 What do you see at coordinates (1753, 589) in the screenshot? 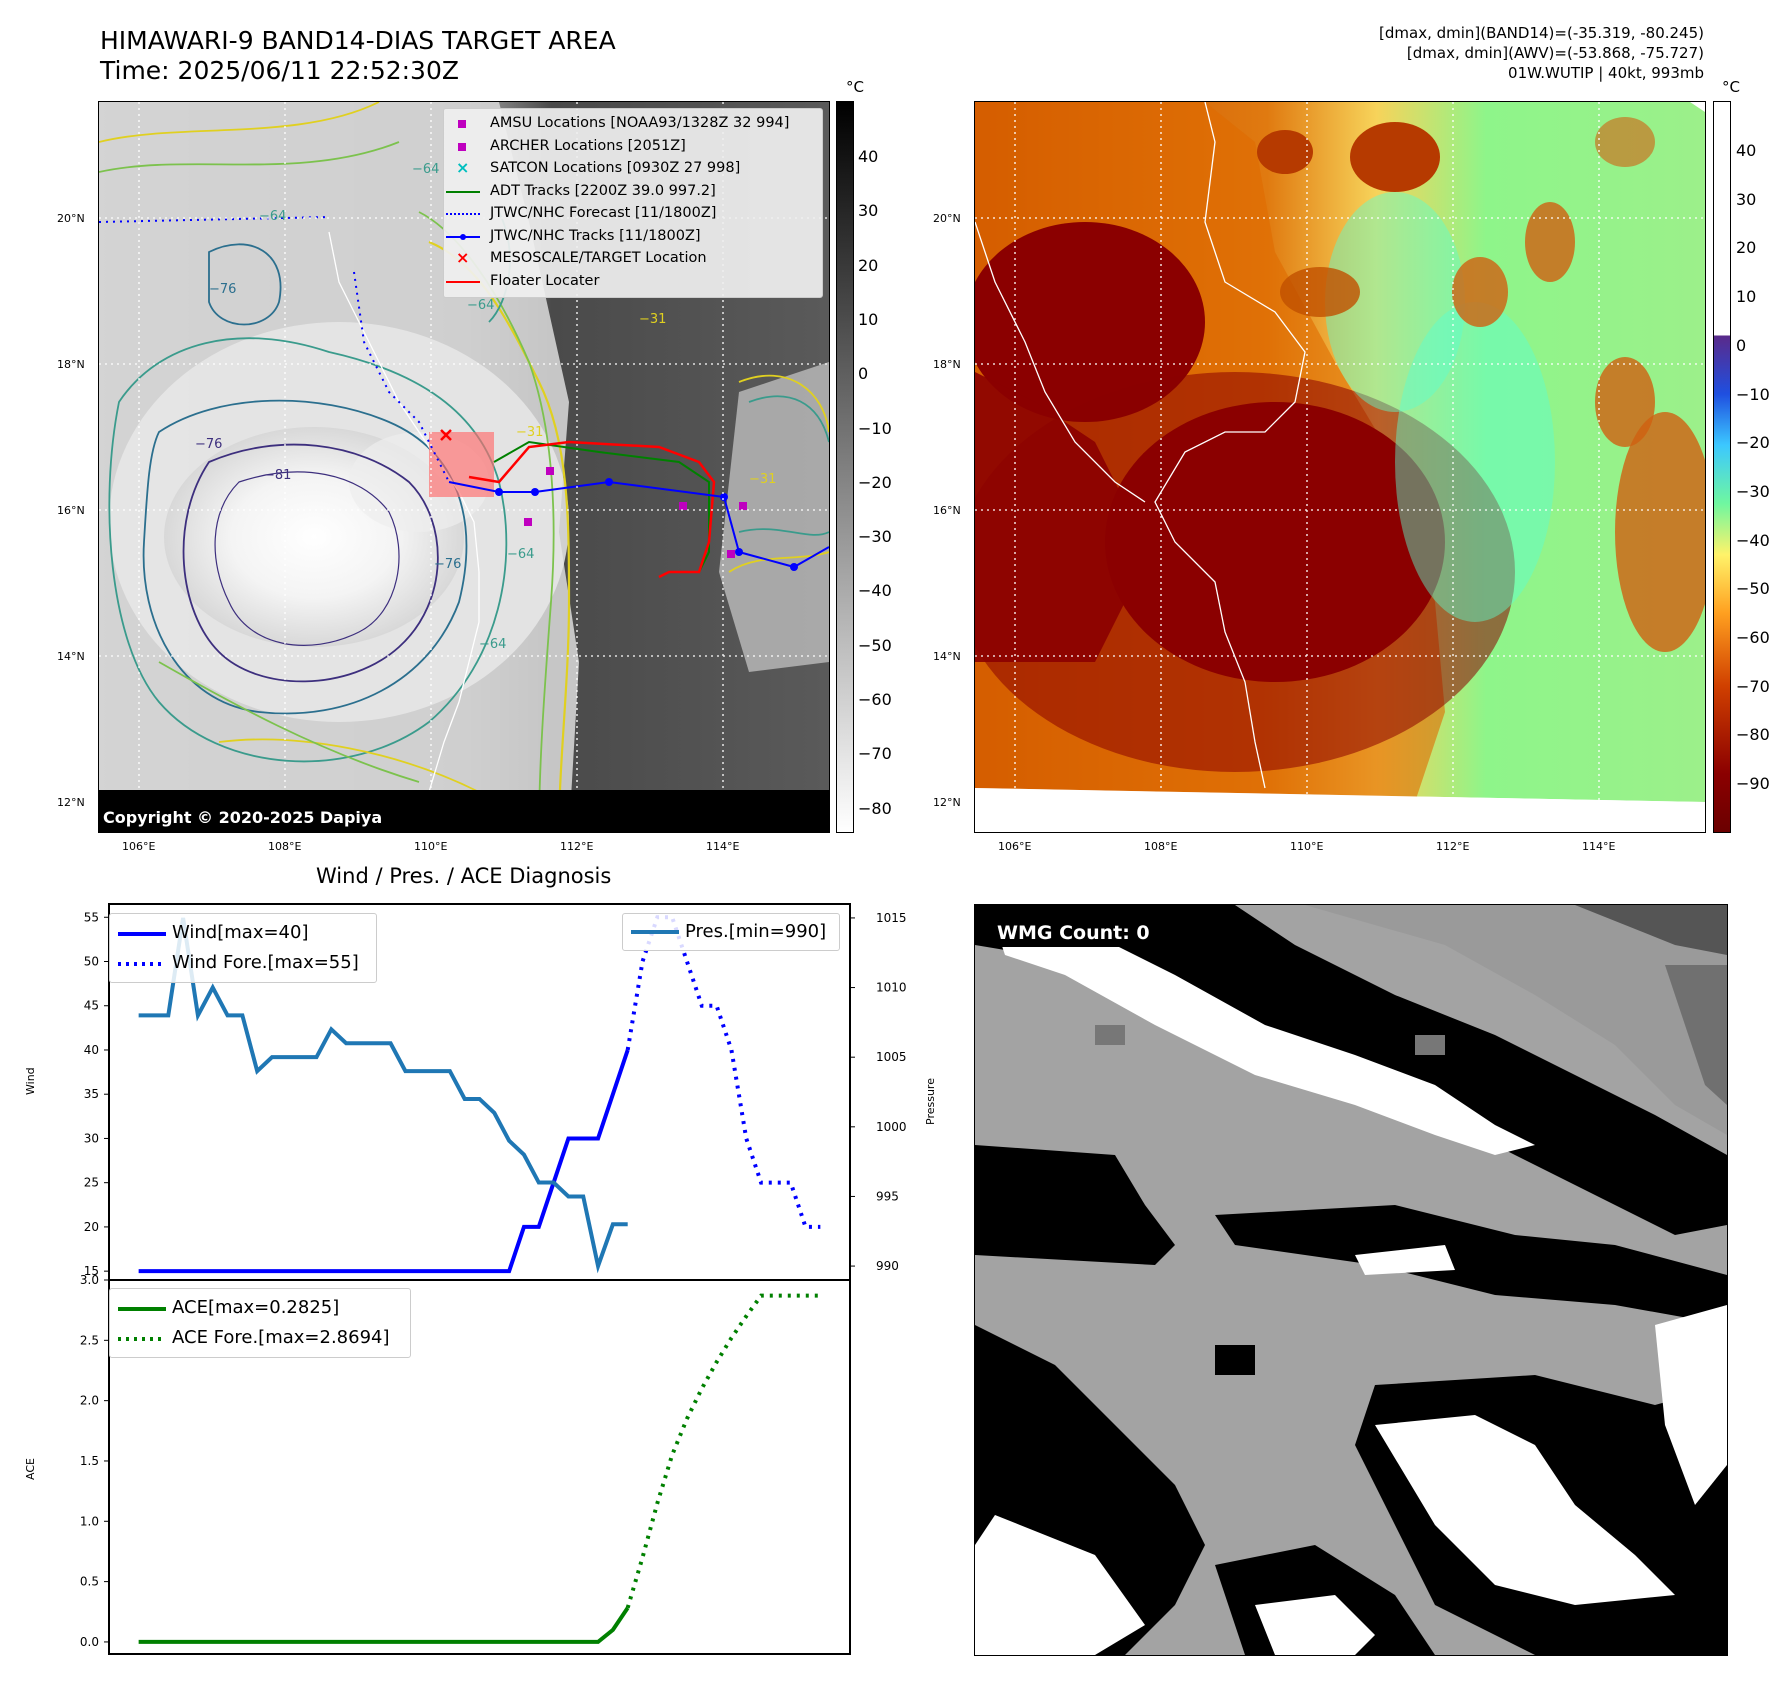
I see `awv-colorbar-tick: −50` at bounding box center [1753, 589].